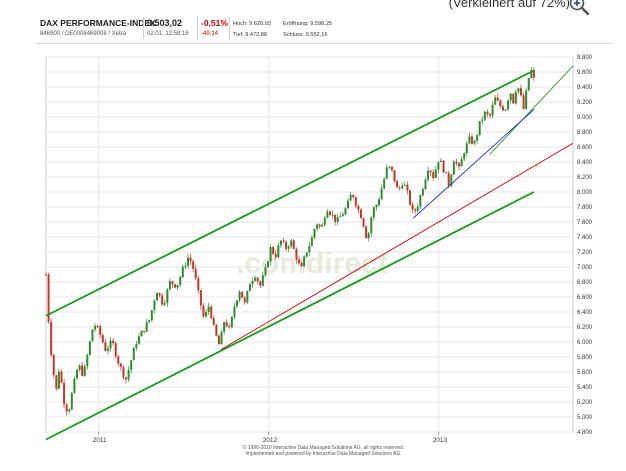 This screenshot has width=626, height=471. Describe the element at coordinates (585, 298) in the screenshot. I see `y-tick-label: 6.600` at that location.